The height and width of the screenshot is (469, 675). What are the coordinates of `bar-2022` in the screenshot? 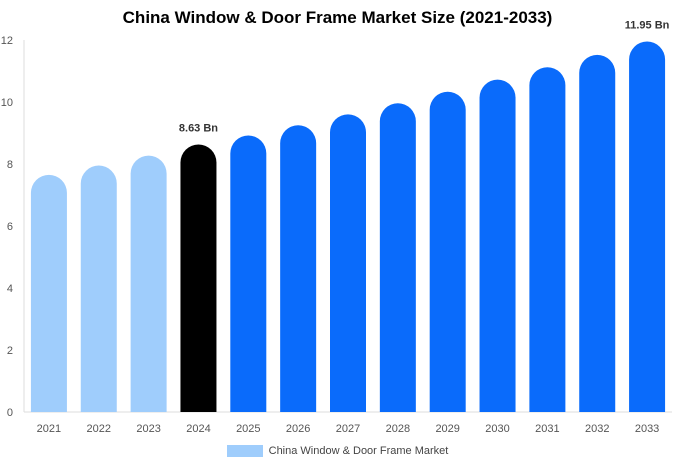 It's located at (98, 288).